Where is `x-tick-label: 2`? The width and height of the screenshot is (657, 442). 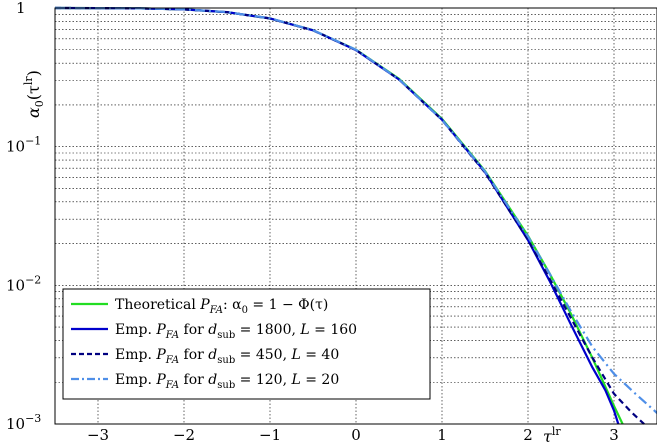
x-tick-label: 2 is located at coordinates (528, 434).